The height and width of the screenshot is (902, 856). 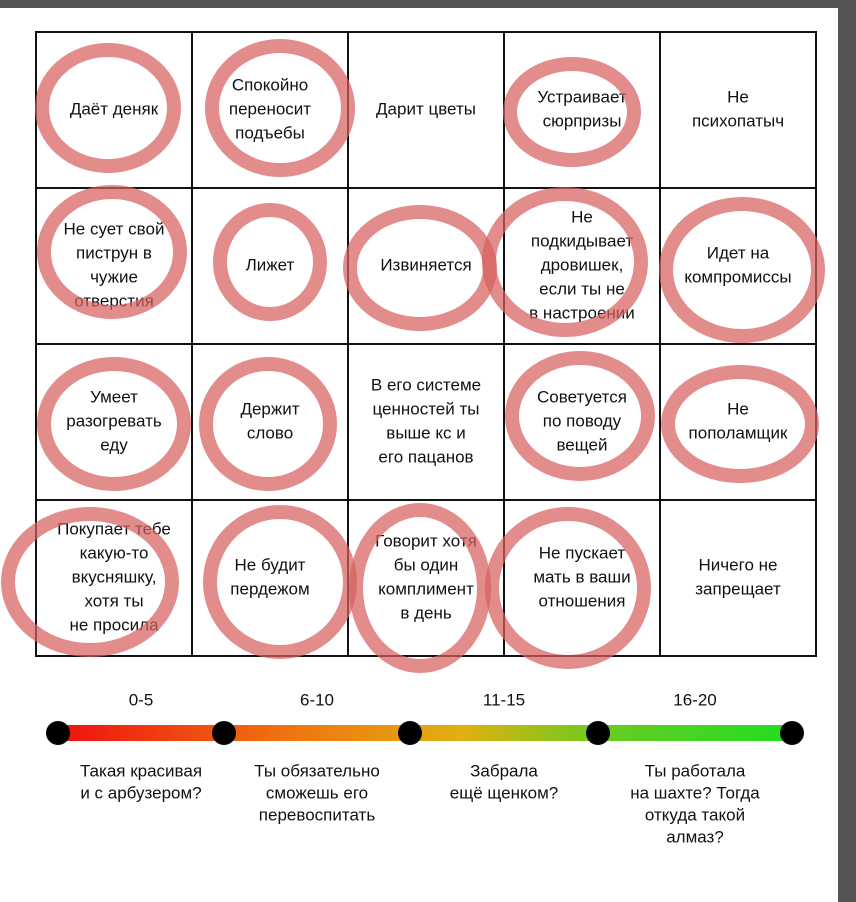 What do you see at coordinates (582, 552) in the screenshot?
I see `cell-text: Не пускает` at bounding box center [582, 552].